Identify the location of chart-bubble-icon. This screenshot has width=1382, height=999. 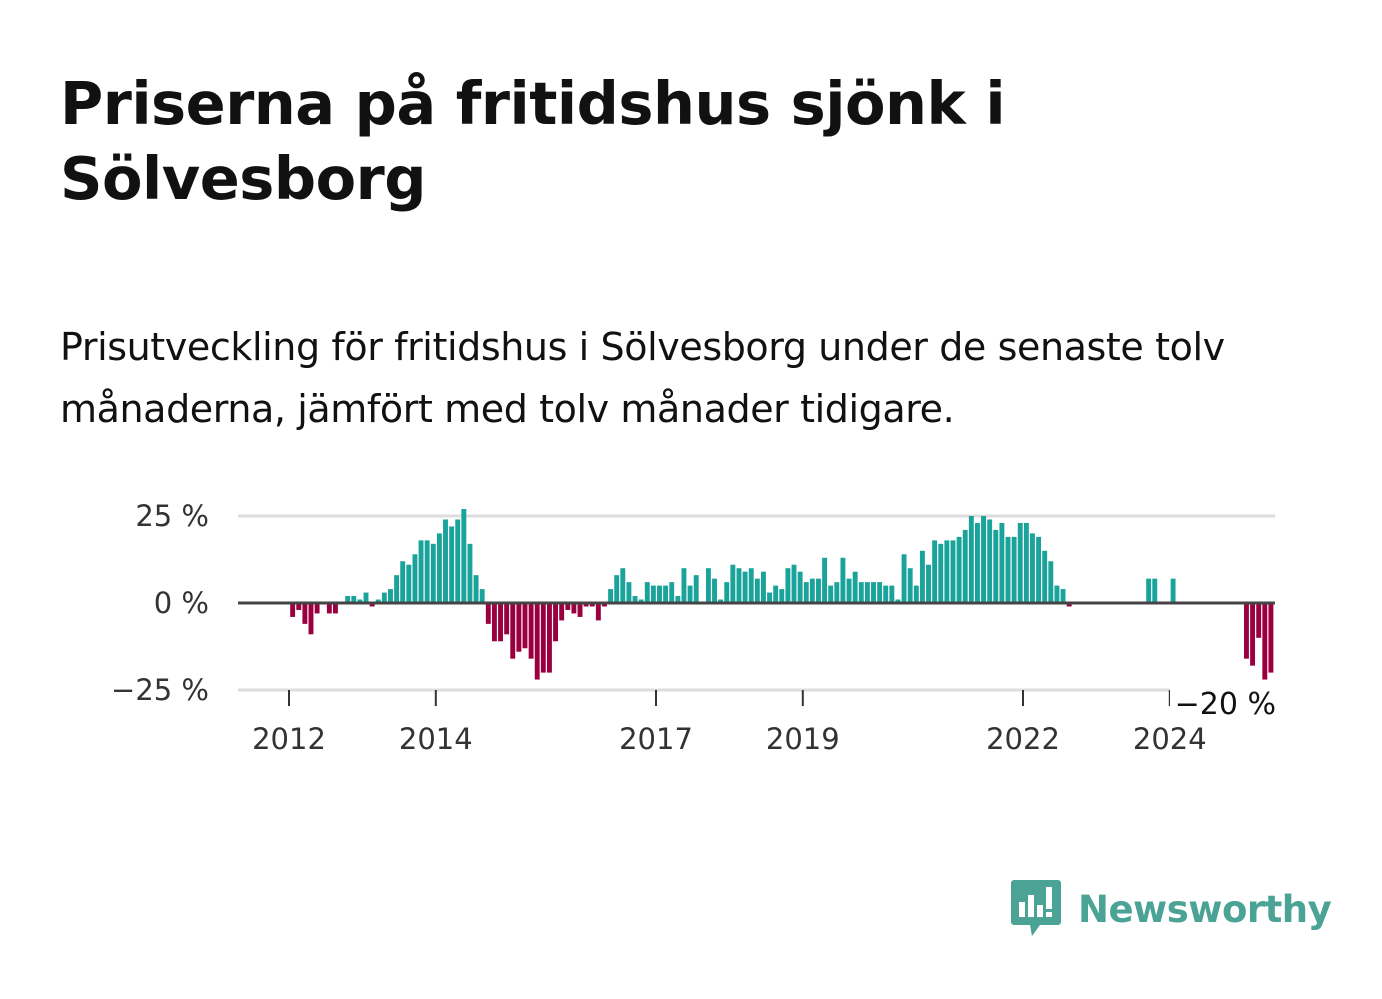
(1036, 908).